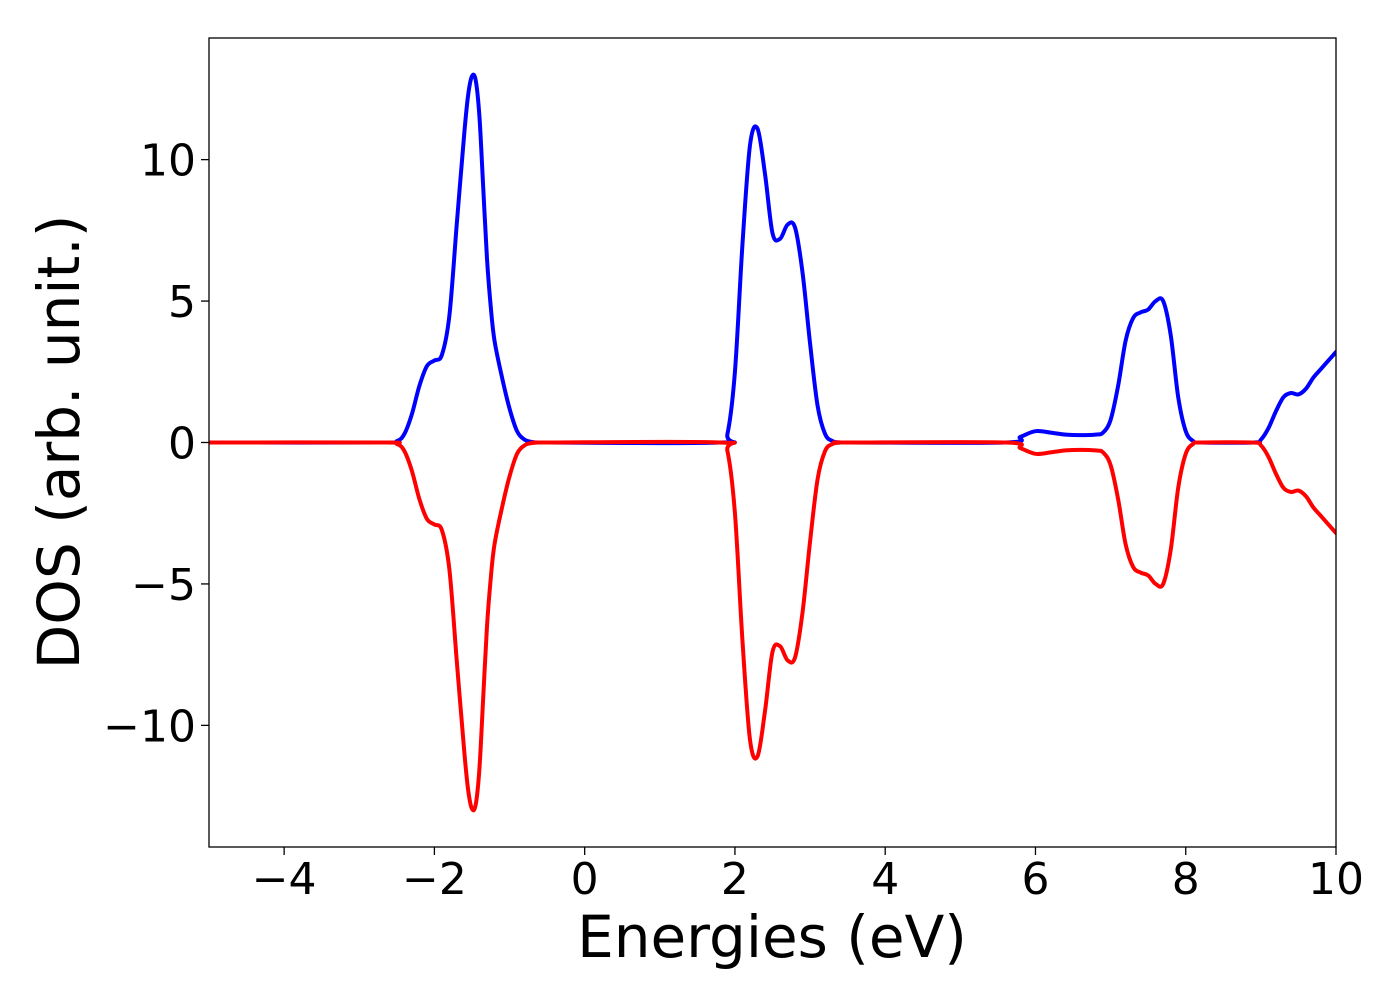 This screenshot has width=1400, height=1000. Describe the element at coordinates (284, 879) in the screenshot. I see `x-tick-label: −4` at that location.